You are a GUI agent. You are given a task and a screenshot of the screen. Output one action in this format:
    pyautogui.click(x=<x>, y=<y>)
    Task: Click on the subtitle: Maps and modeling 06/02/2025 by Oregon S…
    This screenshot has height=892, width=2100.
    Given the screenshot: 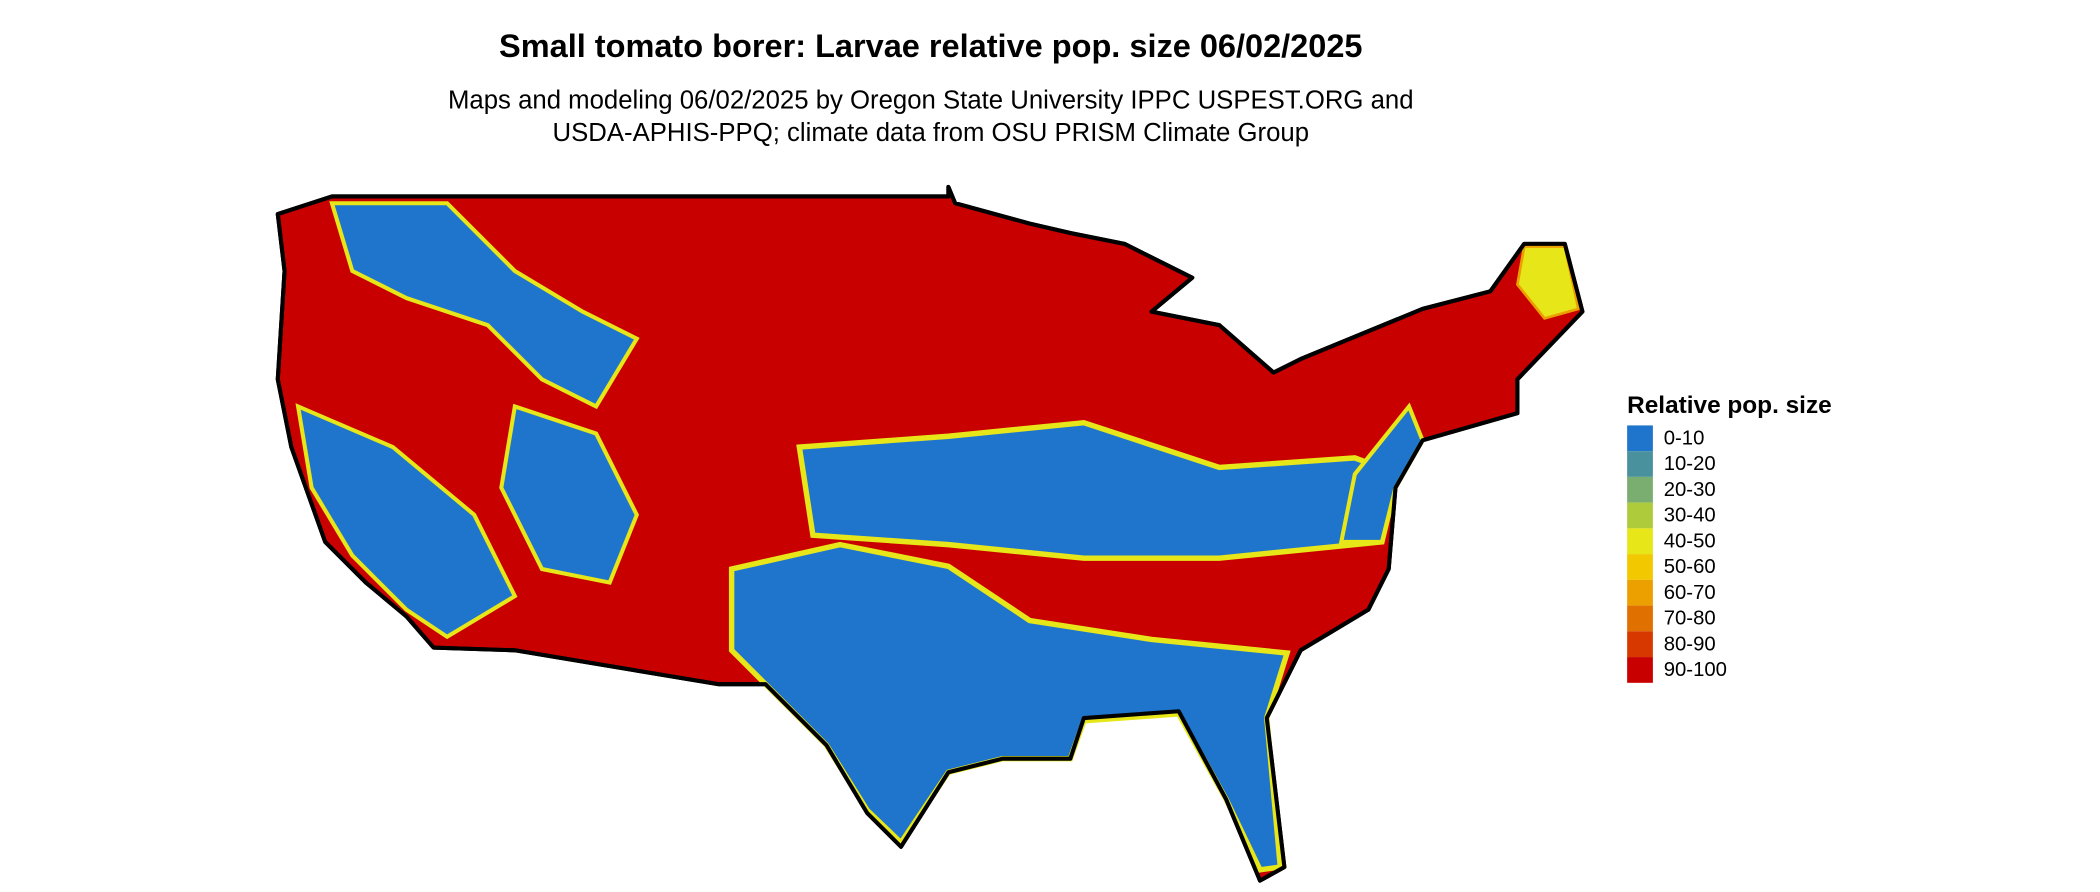 What is the action you would take?
    pyautogui.click(x=931, y=100)
    